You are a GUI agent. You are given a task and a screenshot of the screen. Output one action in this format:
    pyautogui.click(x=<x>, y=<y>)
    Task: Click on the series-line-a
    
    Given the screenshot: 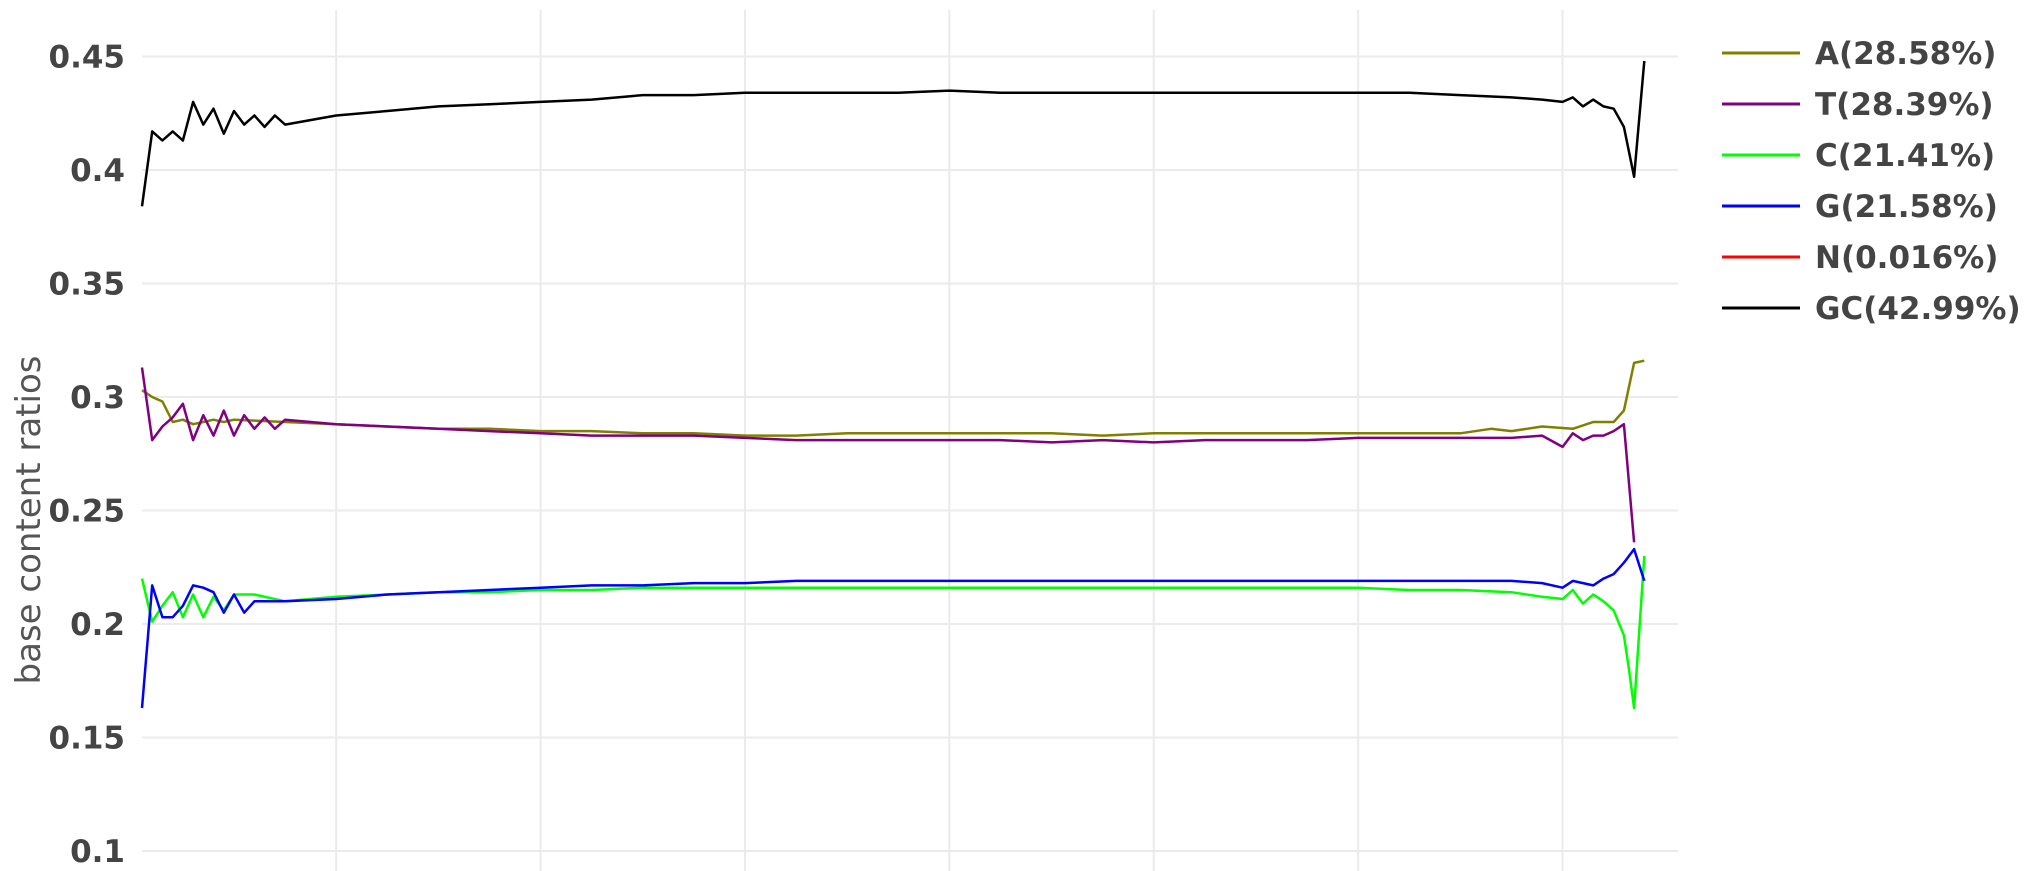 What is the action you would take?
    pyautogui.click(x=893, y=398)
    